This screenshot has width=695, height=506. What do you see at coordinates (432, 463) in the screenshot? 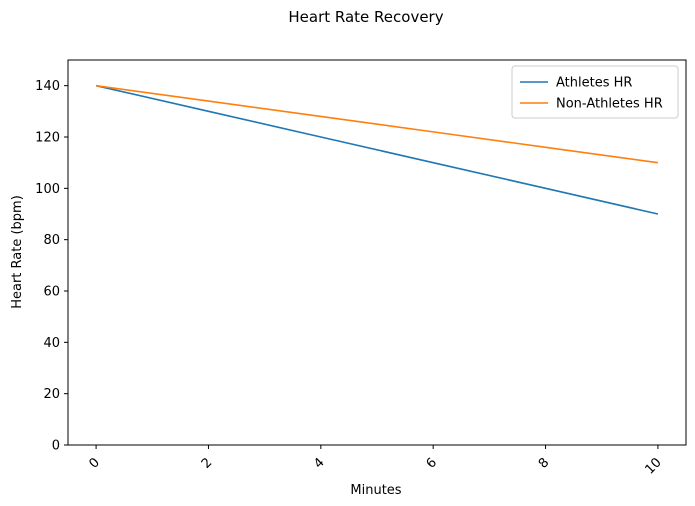
I see `x-tick-label: 6` at bounding box center [432, 463].